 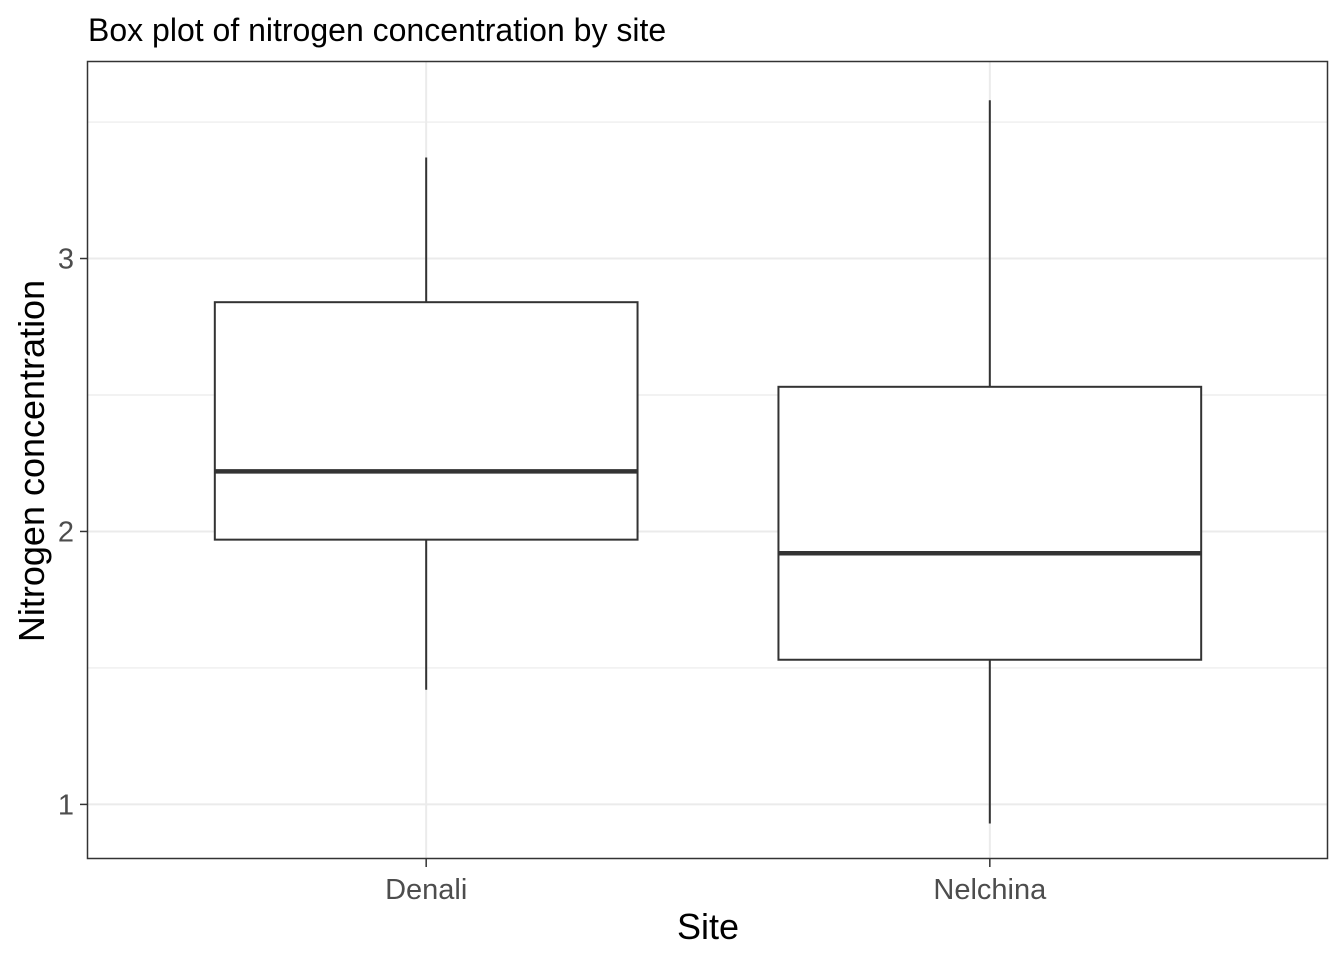 I want to click on x-tick-label: Denali, so click(x=426, y=890).